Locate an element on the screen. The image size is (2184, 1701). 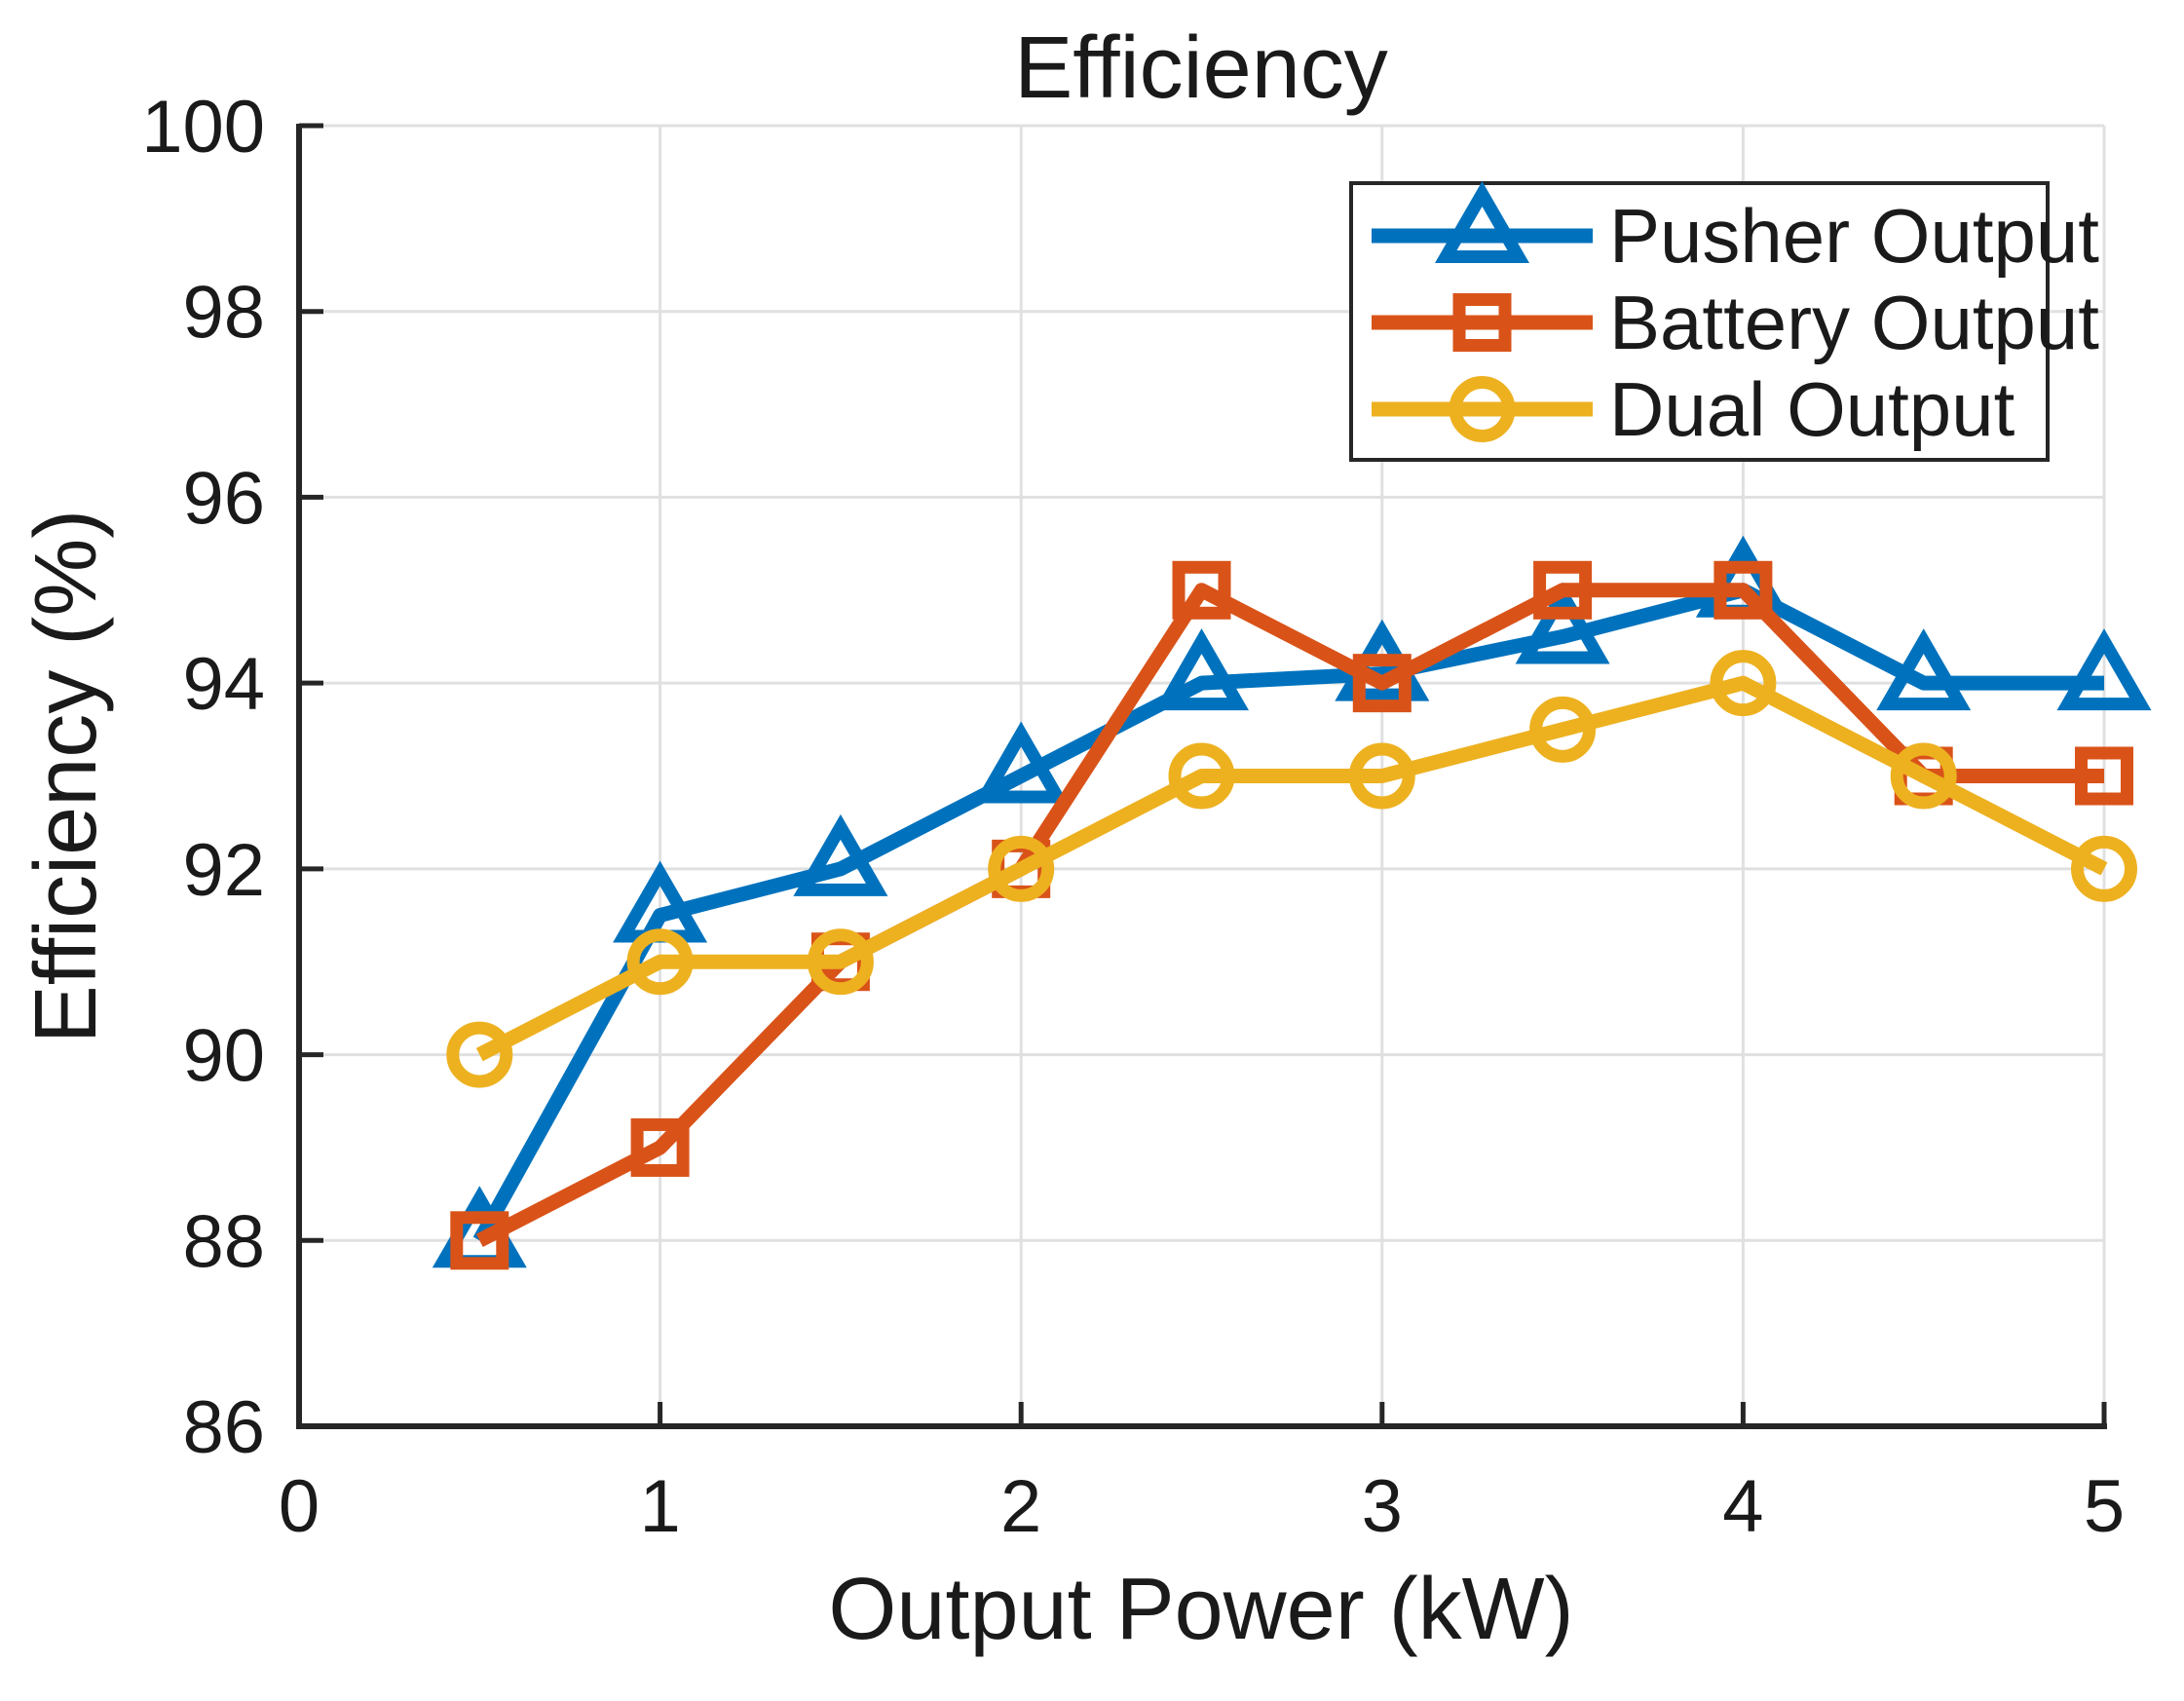
x-tick-label: 1 is located at coordinates (659, 1506).